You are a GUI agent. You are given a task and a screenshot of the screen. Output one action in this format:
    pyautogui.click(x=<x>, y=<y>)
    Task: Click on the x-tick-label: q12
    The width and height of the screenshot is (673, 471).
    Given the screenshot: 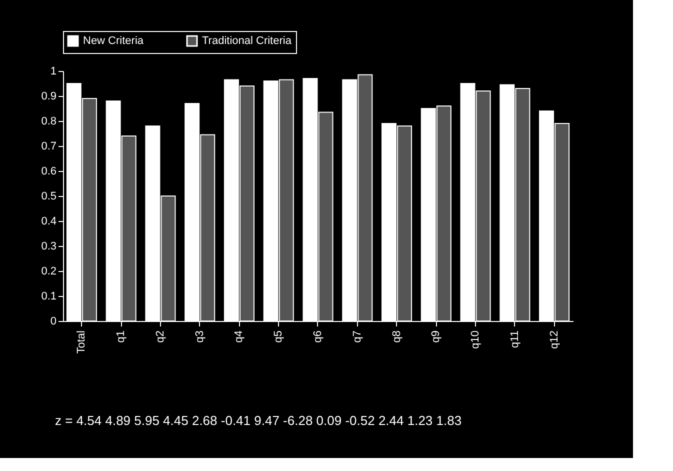 What is the action you would take?
    pyautogui.click(x=554, y=339)
    